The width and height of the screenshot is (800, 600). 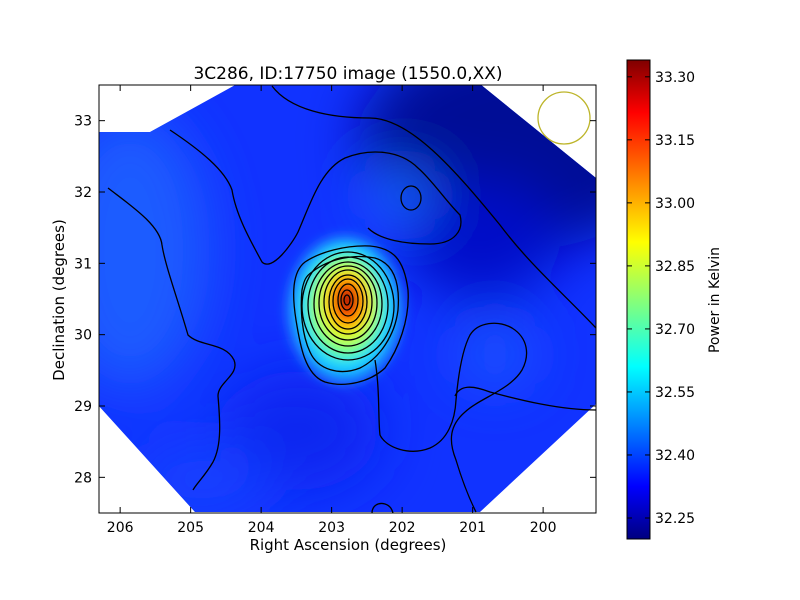 What do you see at coordinates (347, 74) in the screenshot?
I see `chart-title: 3C286, ID:17750 image (1550.0,XX)` at bounding box center [347, 74].